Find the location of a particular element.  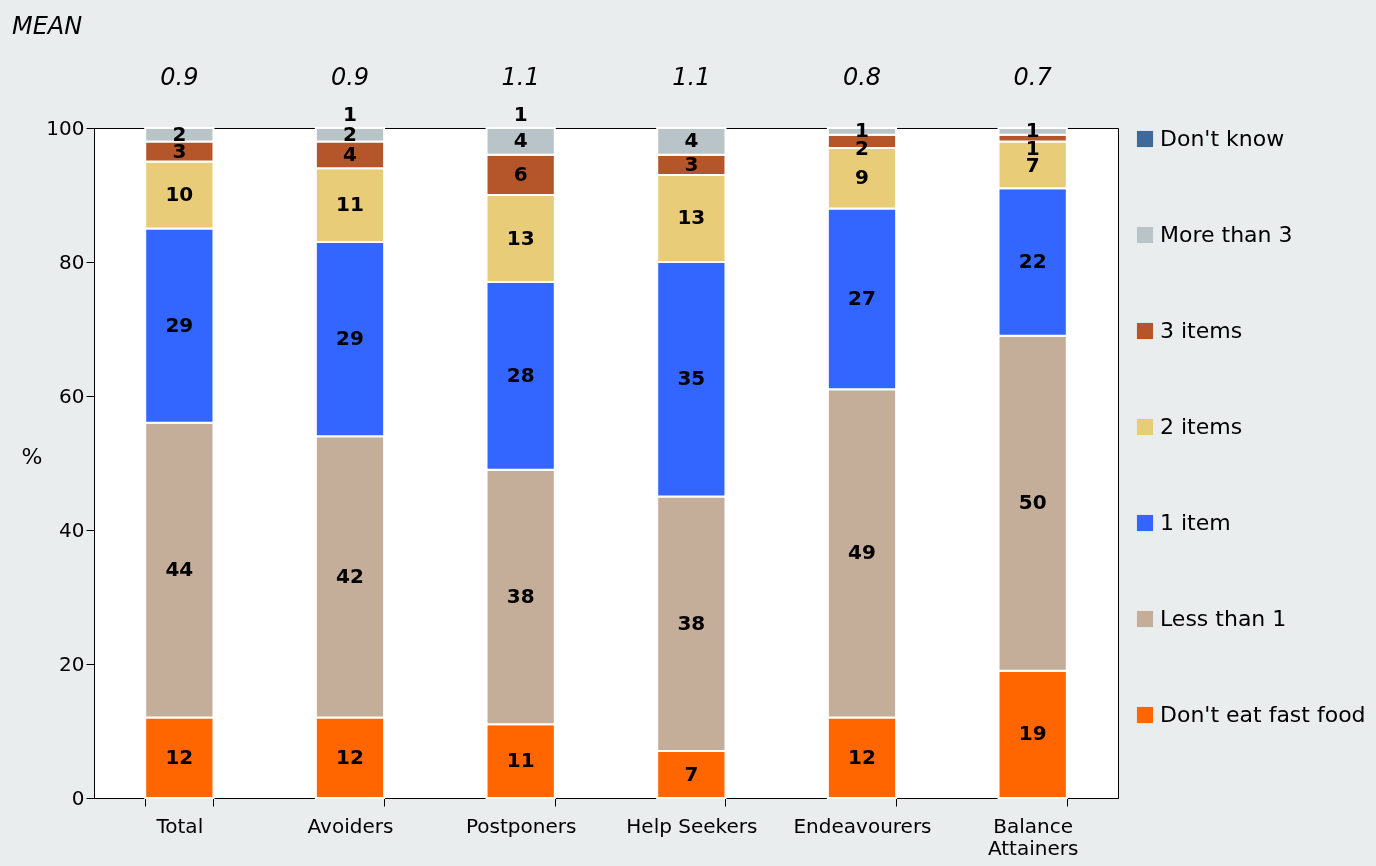

y-axis-title: % is located at coordinates (32, 456).